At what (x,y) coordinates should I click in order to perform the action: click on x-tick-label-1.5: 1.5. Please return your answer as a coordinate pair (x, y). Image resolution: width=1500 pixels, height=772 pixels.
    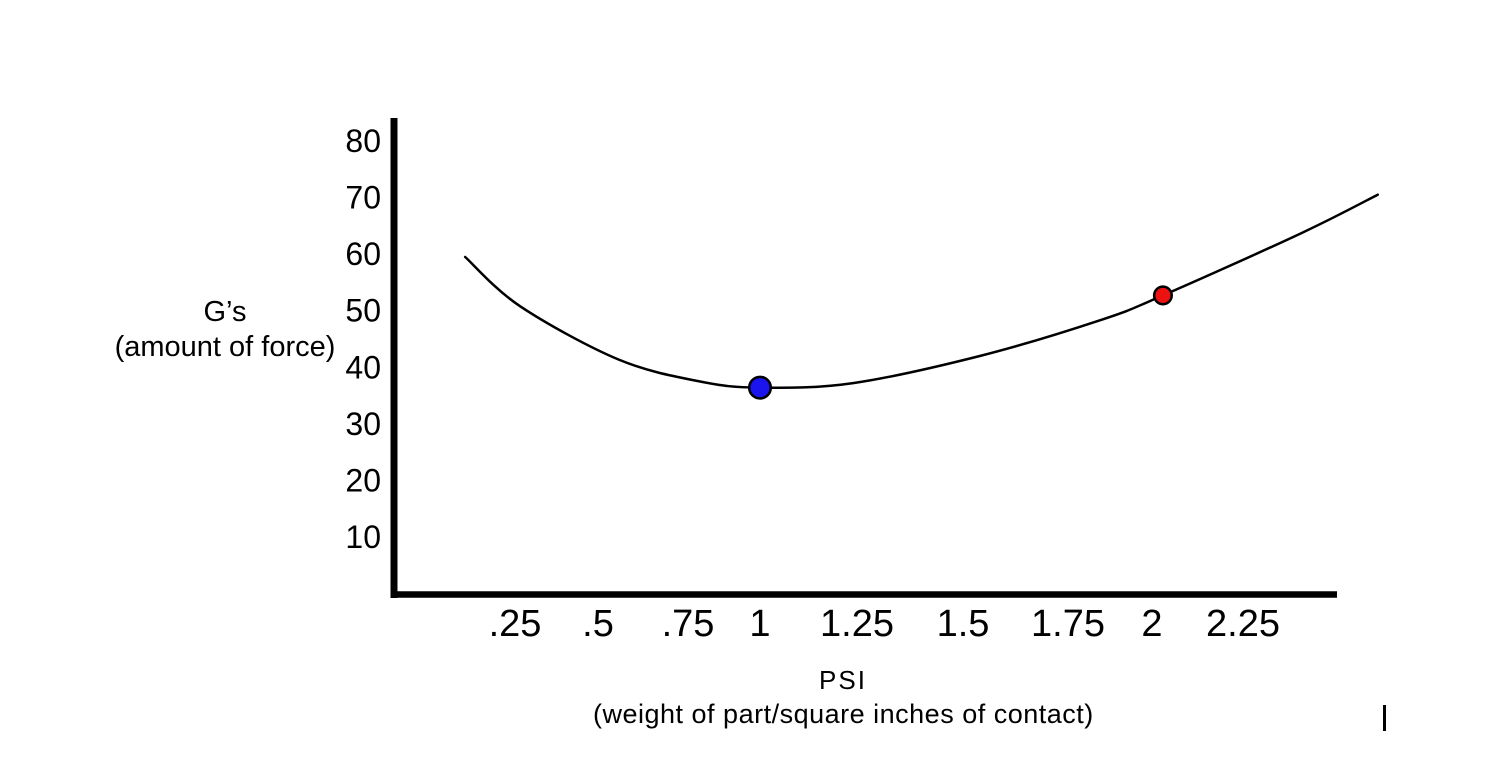
    Looking at the image, I should click on (963, 624).